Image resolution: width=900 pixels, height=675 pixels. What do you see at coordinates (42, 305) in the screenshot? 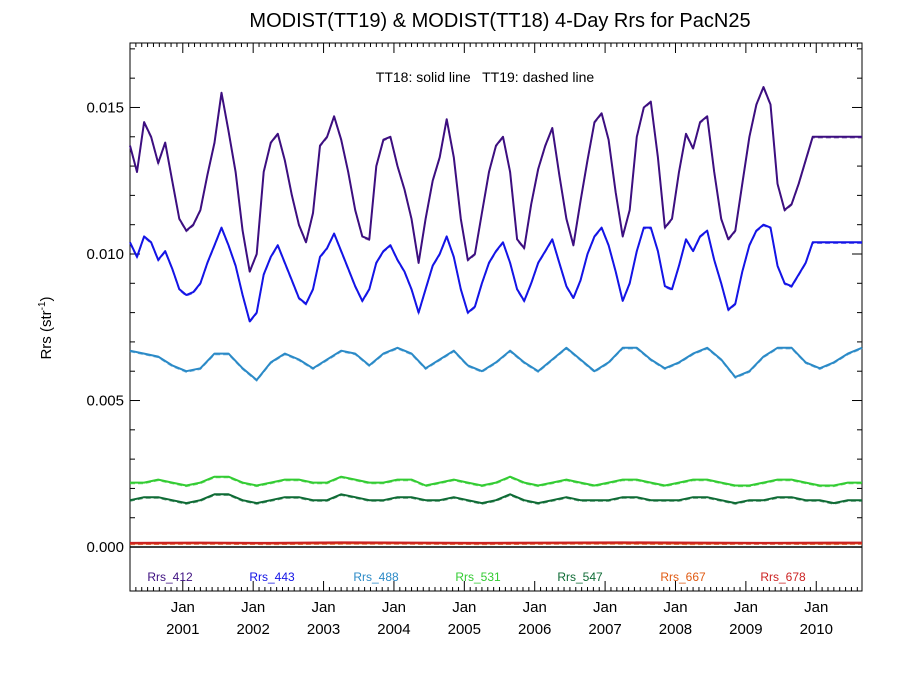
I see `y-axis-label-superscript: -1` at bounding box center [42, 305].